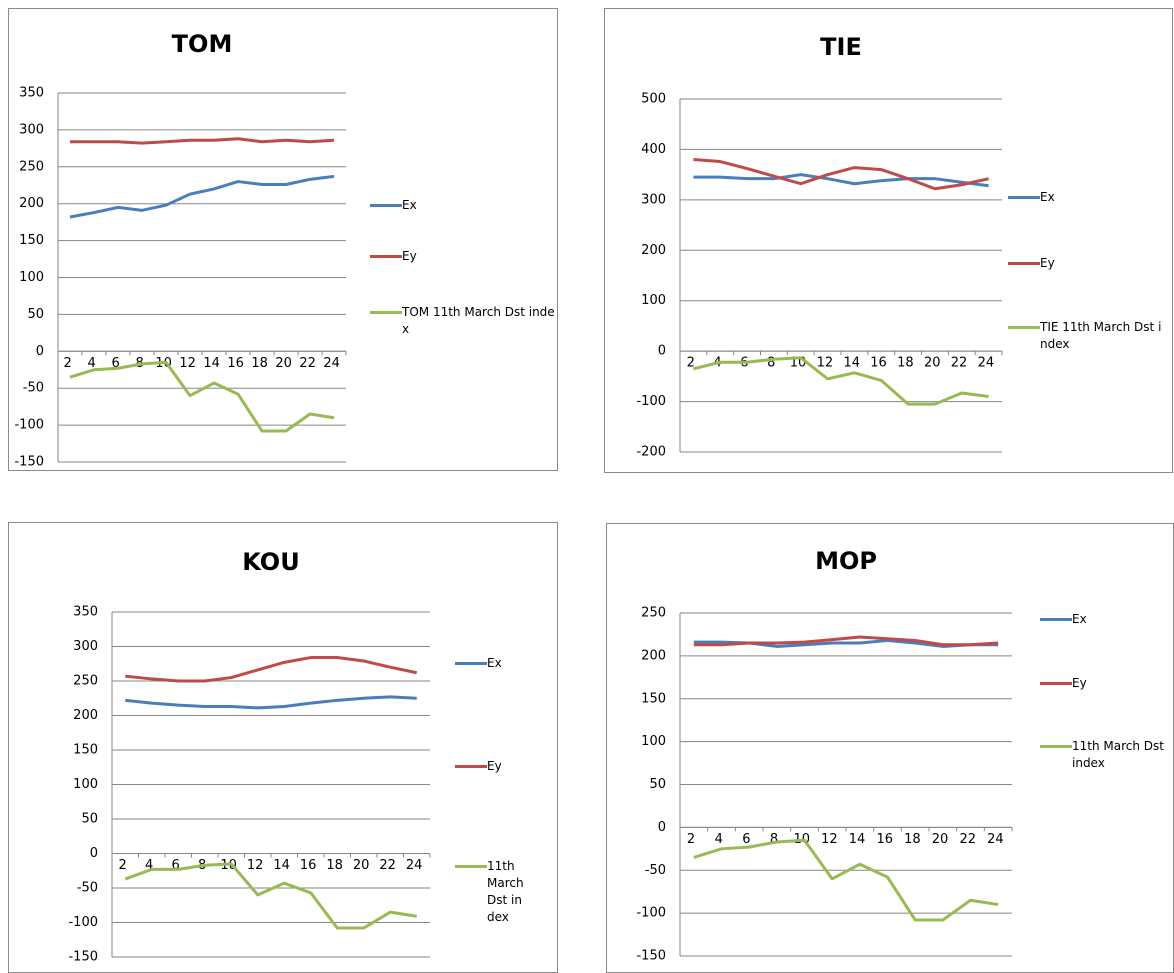  What do you see at coordinates (270, 562) in the screenshot?
I see `chart-title: KOU` at bounding box center [270, 562].